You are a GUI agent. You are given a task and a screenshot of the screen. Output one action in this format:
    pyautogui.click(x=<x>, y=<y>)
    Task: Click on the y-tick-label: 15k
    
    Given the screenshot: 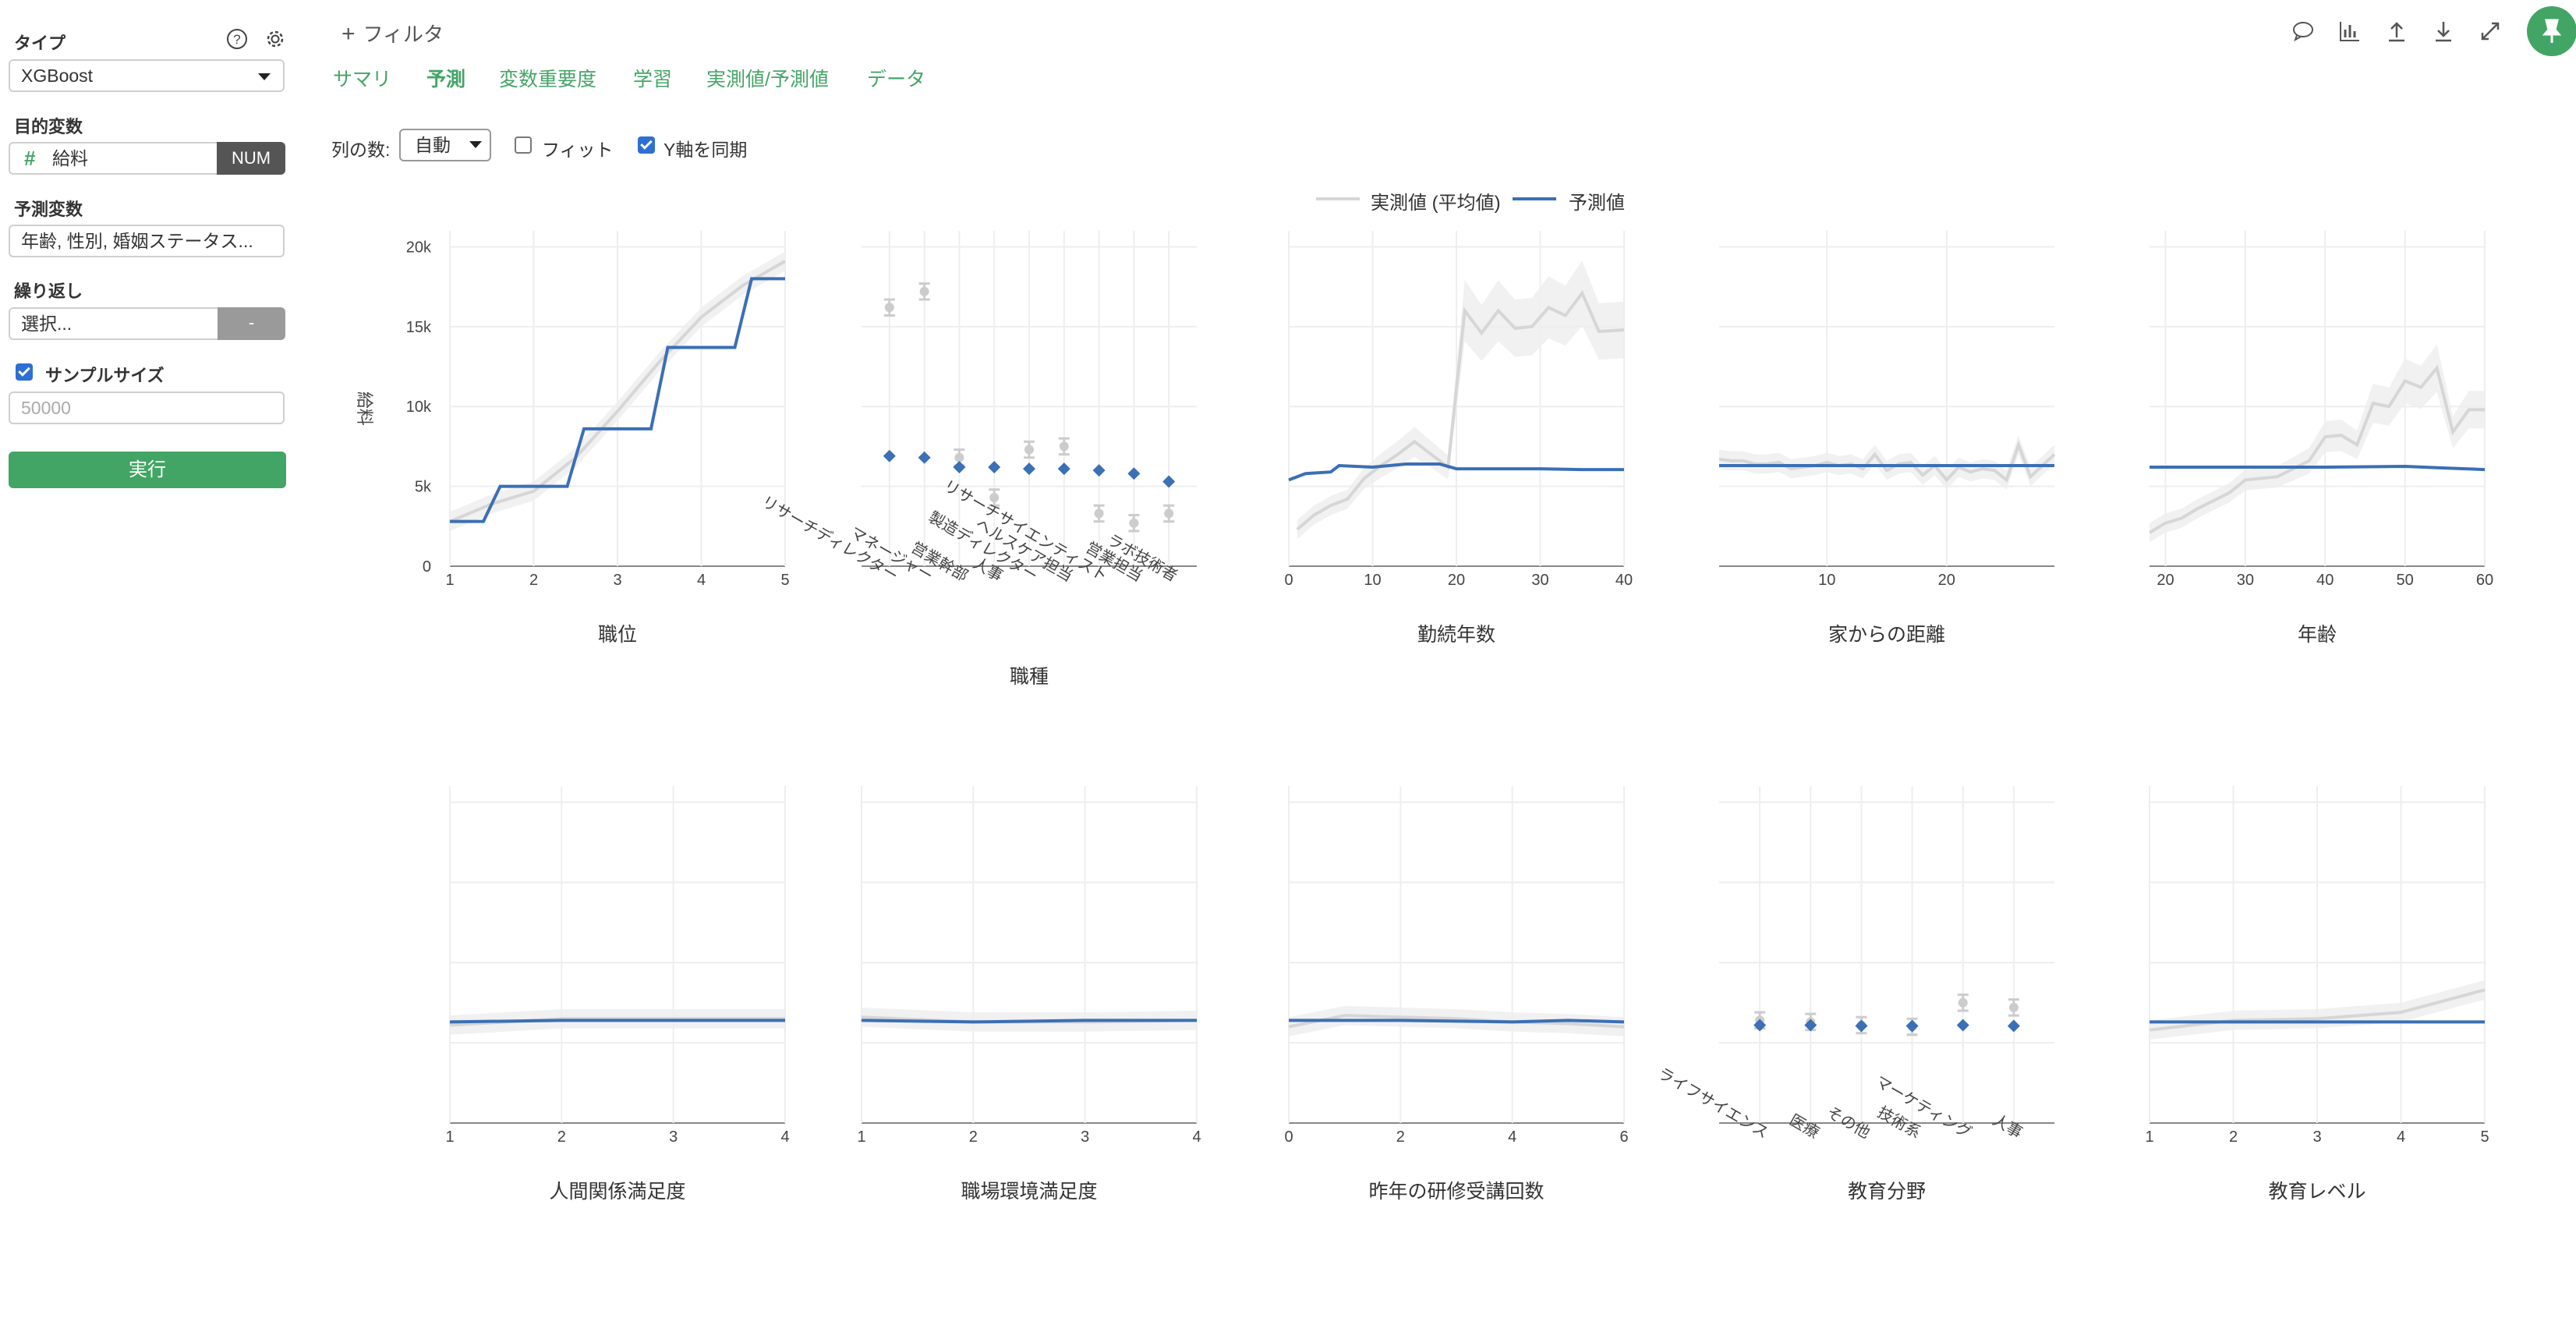 What is the action you would take?
    pyautogui.click(x=419, y=327)
    